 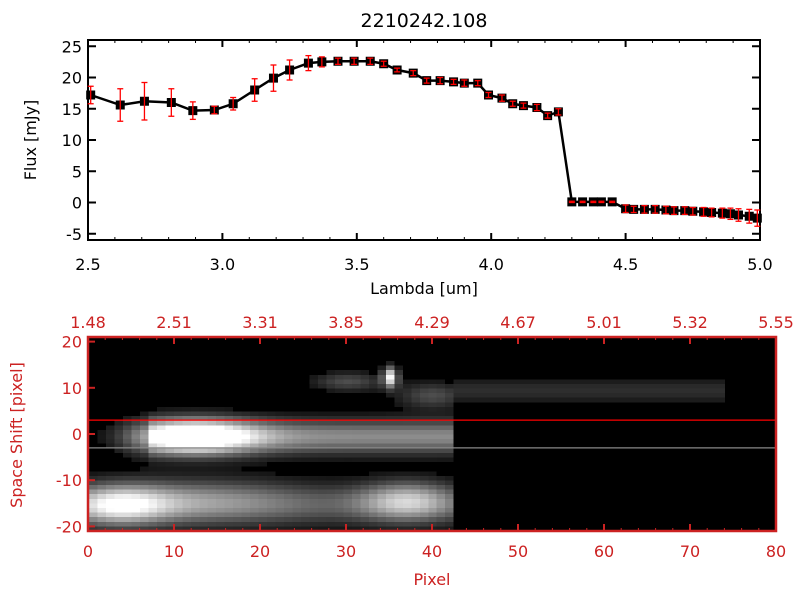 I want to click on y-tick-label: -10, so click(x=69, y=480).